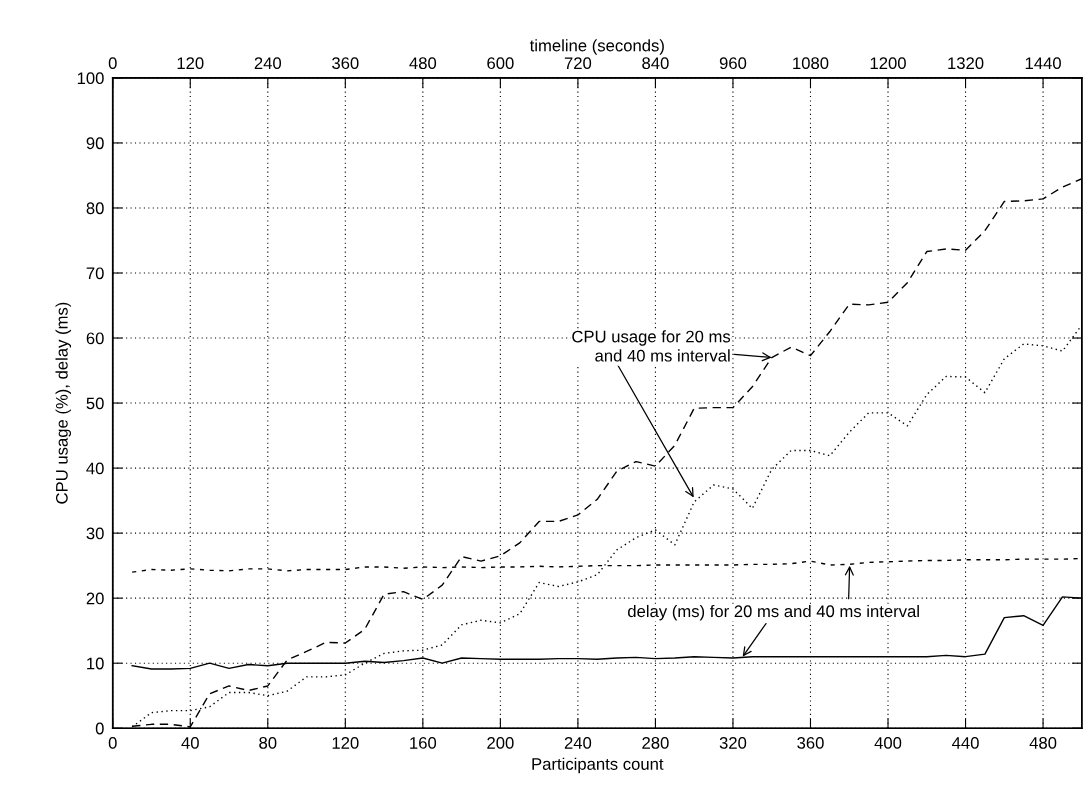 This screenshot has width=1084, height=795. I want to click on x-tick-label: 200, so click(500, 742).